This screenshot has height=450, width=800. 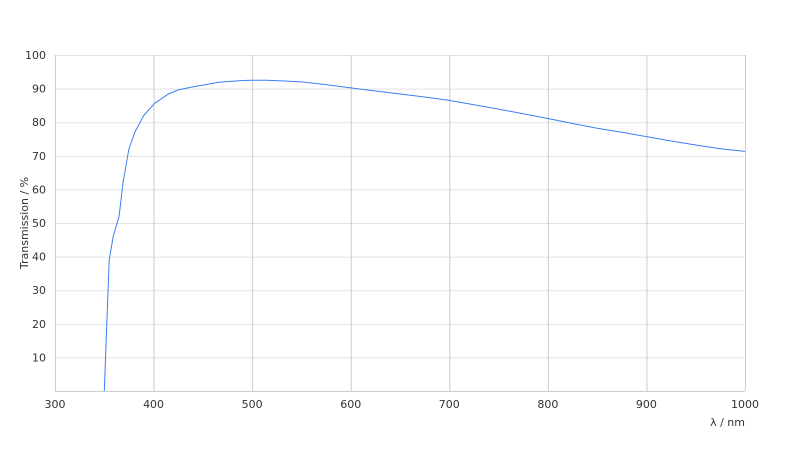 What do you see at coordinates (745, 404) in the screenshot?
I see `x-tick-label: 1000` at bounding box center [745, 404].